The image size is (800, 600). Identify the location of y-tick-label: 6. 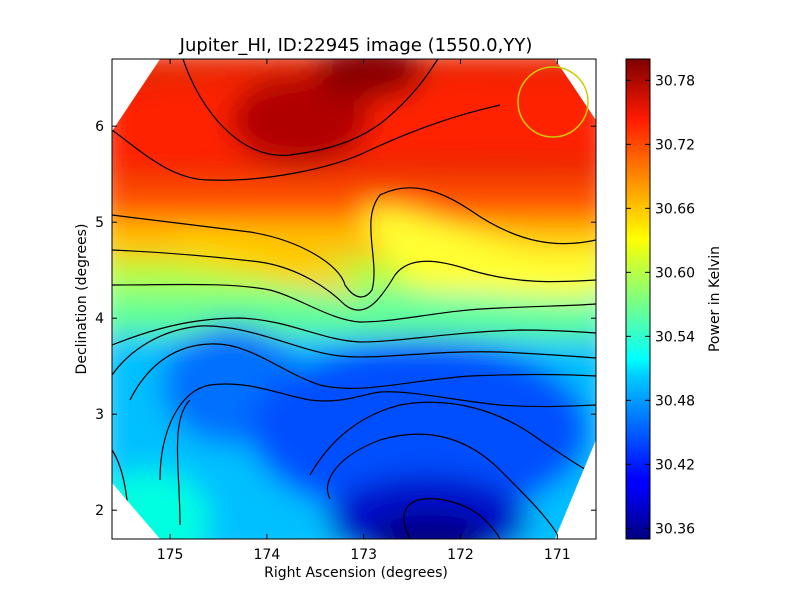
(99, 127).